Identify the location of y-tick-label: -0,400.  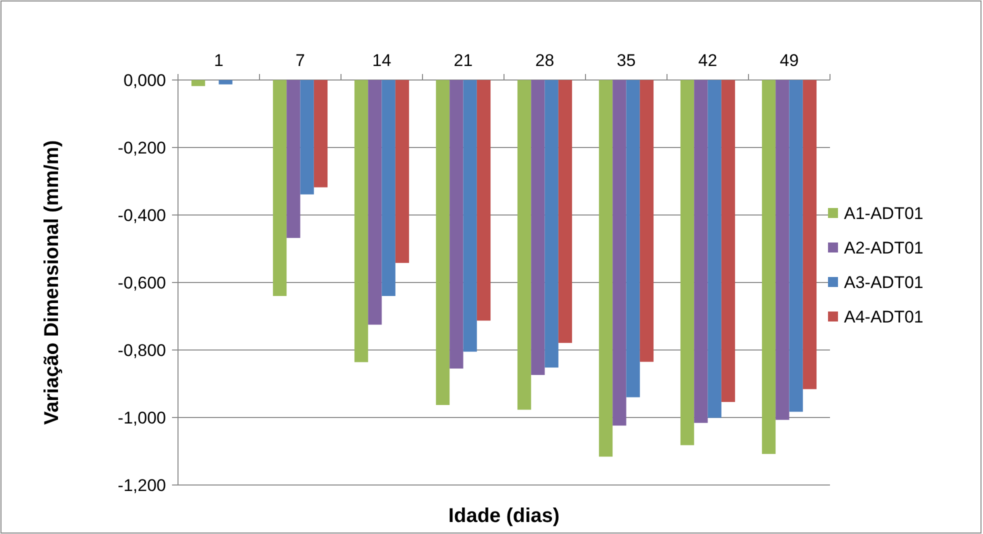
(142, 215).